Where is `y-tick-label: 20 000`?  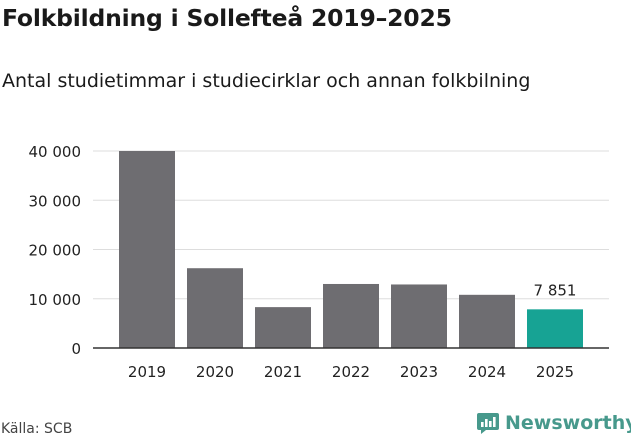 y-tick-label: 20 000 is located at coordinates (55, 251).